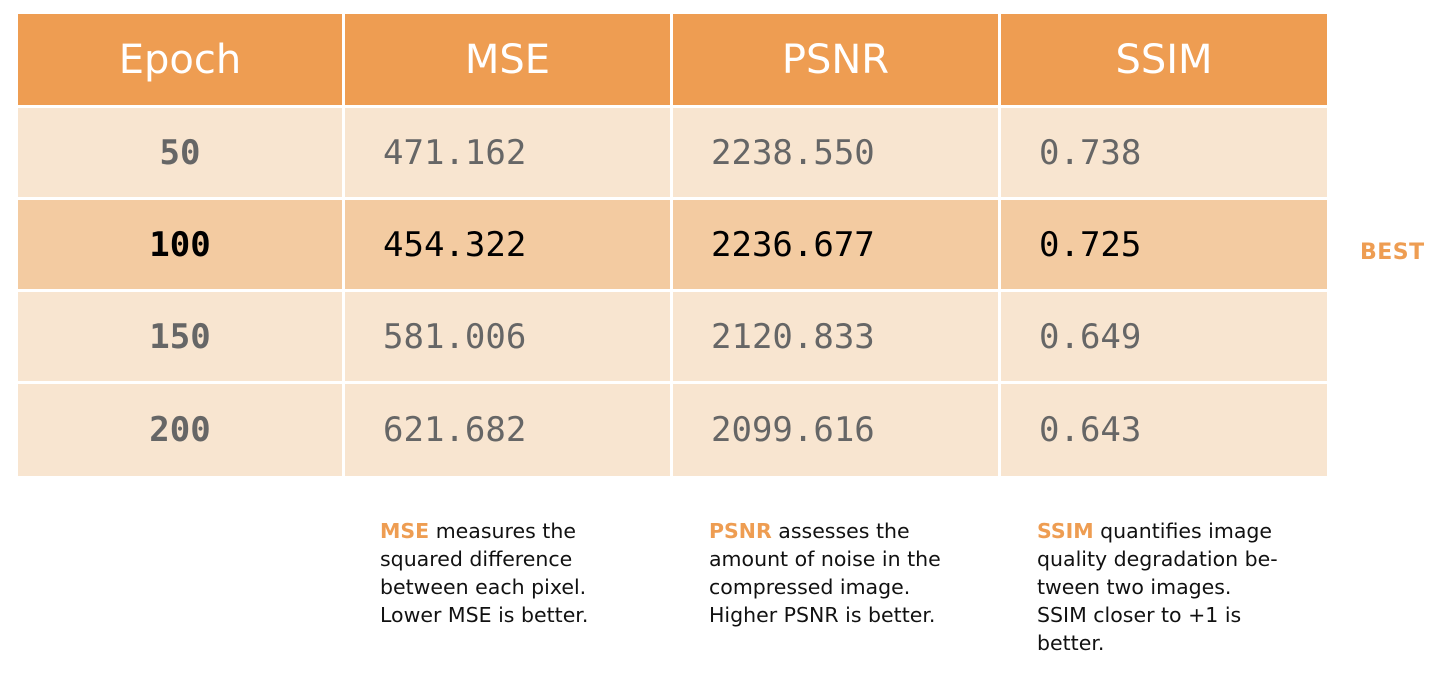 The image size is (1432, 674). What do you see at coordinates (1157, 559) in the screenshot?
I see `note-line: quality degradation be-` at bounding box center [1157, 559].